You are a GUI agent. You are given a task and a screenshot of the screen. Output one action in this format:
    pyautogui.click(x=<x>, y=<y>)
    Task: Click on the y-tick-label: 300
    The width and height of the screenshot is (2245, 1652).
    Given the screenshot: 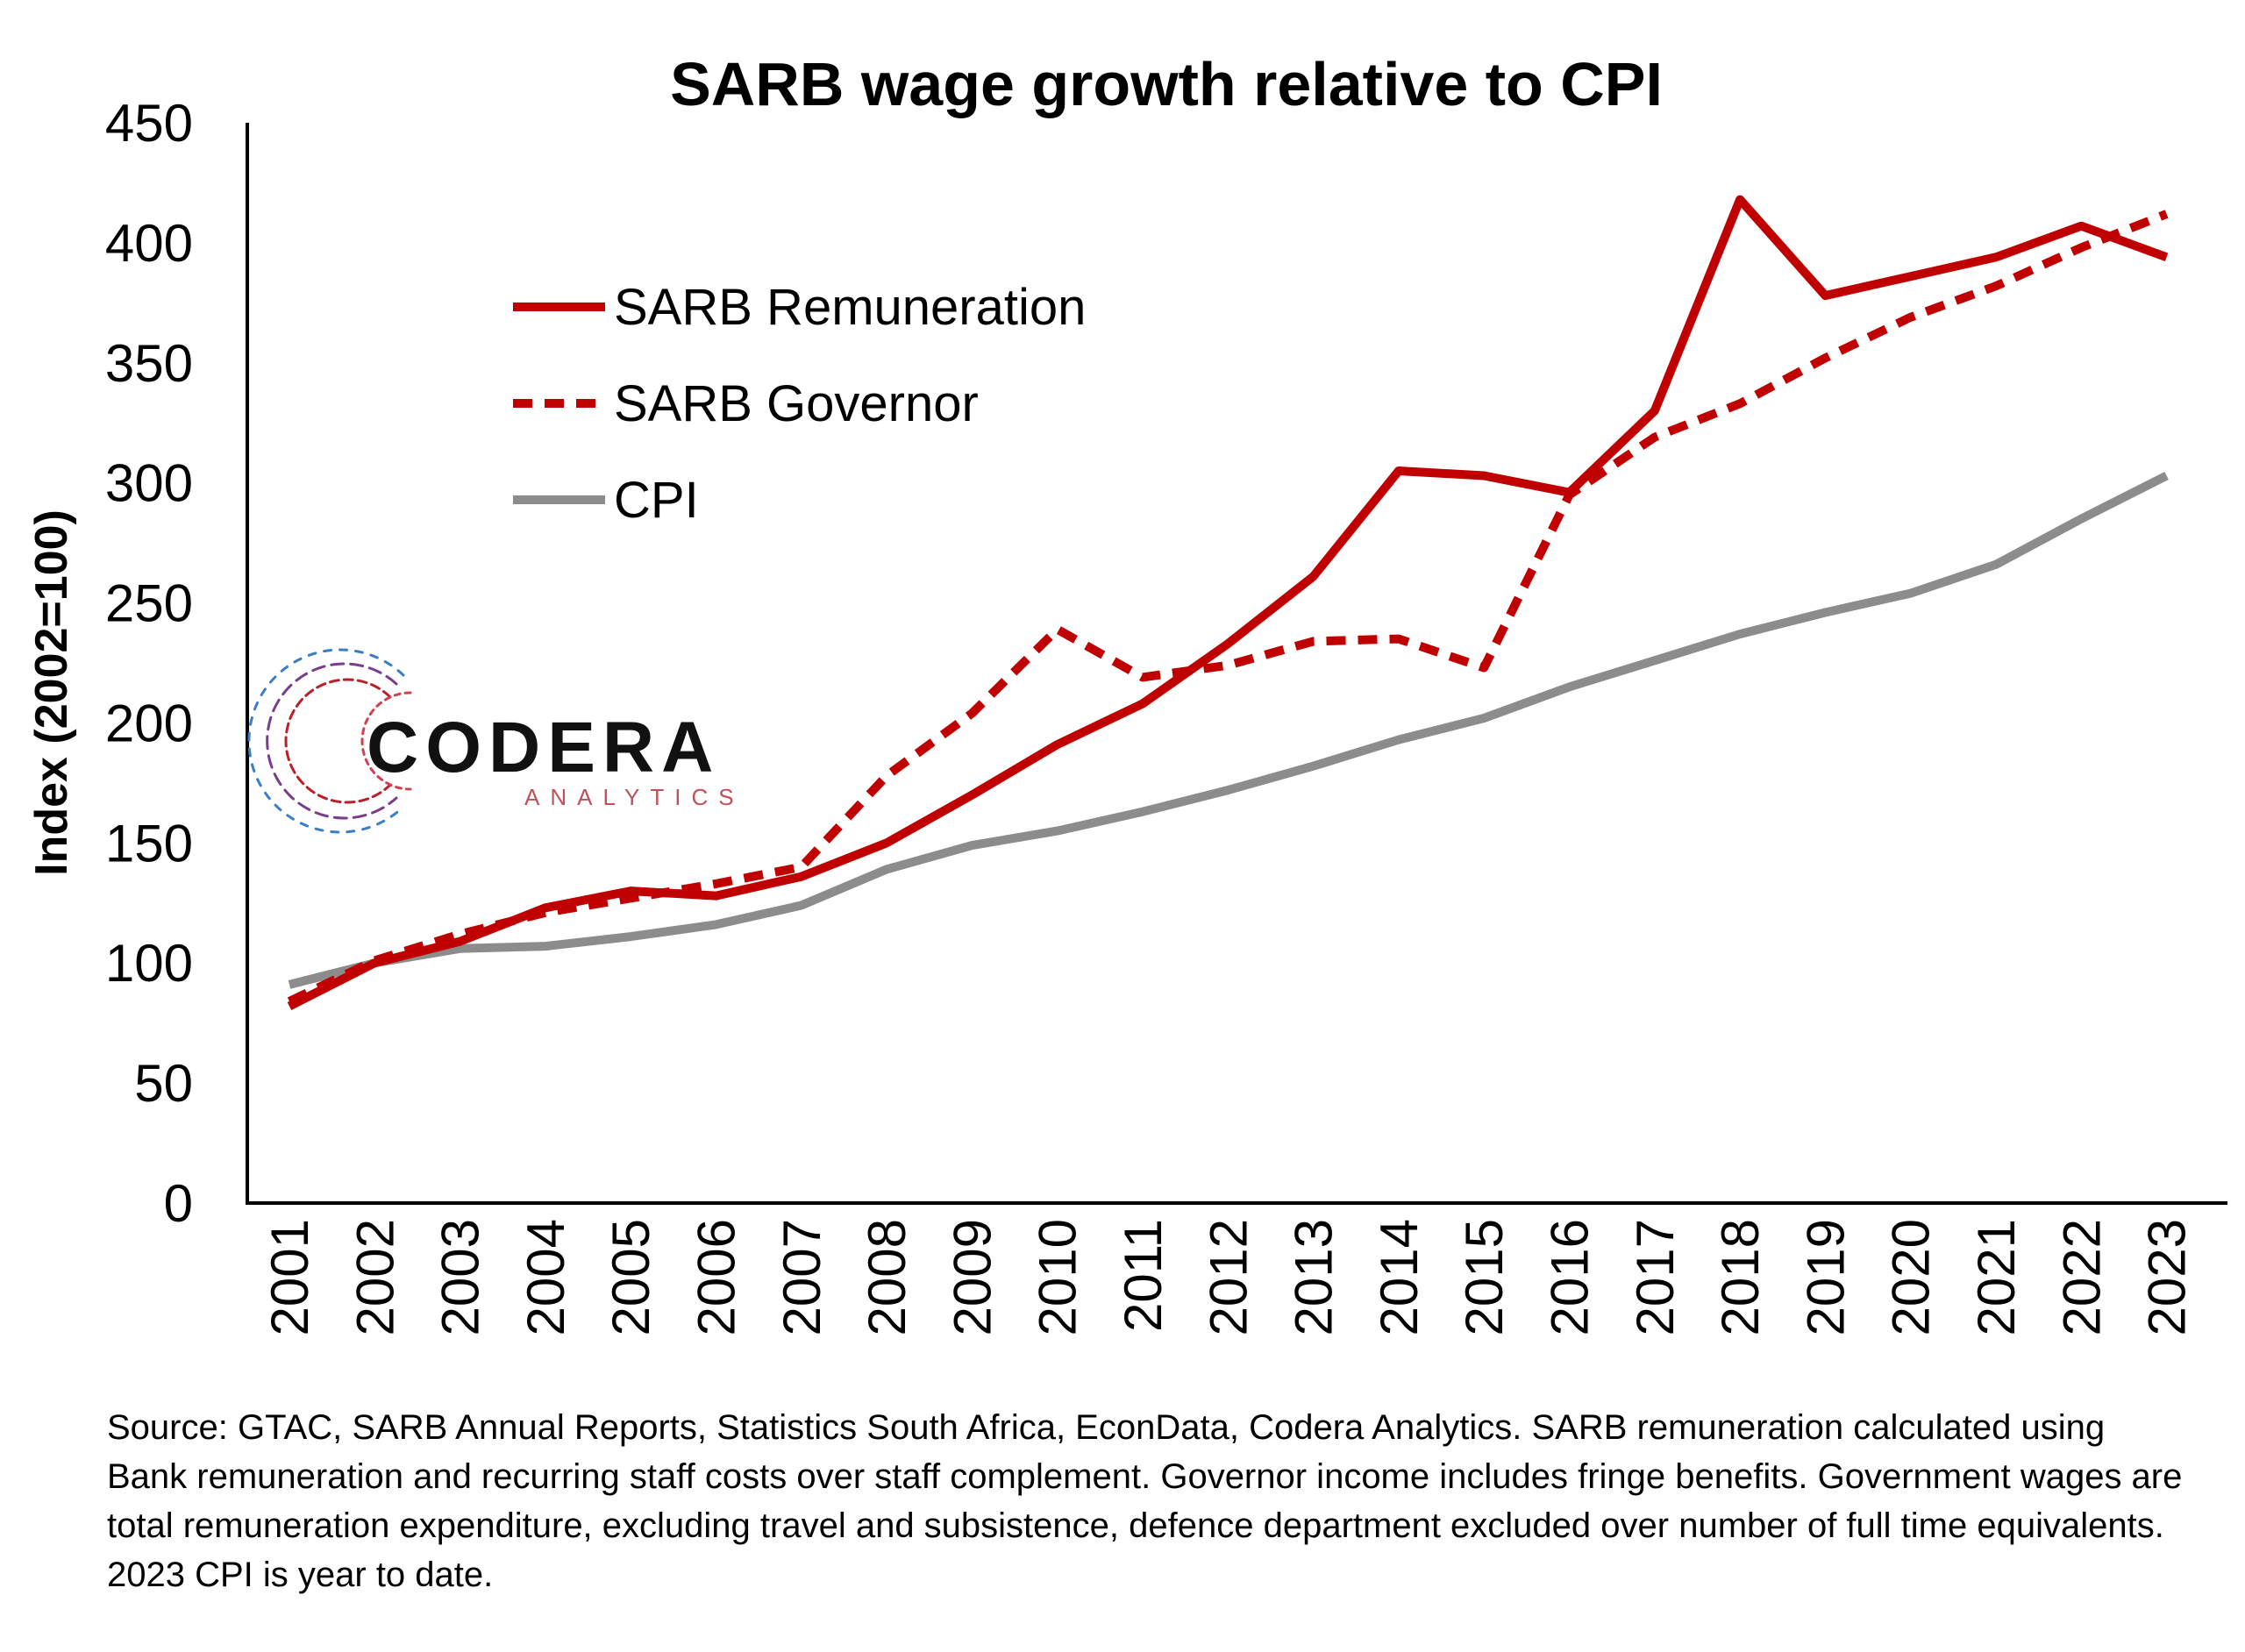 What is the action you would take?
    pyautogui.click(x=149, y=483)
    